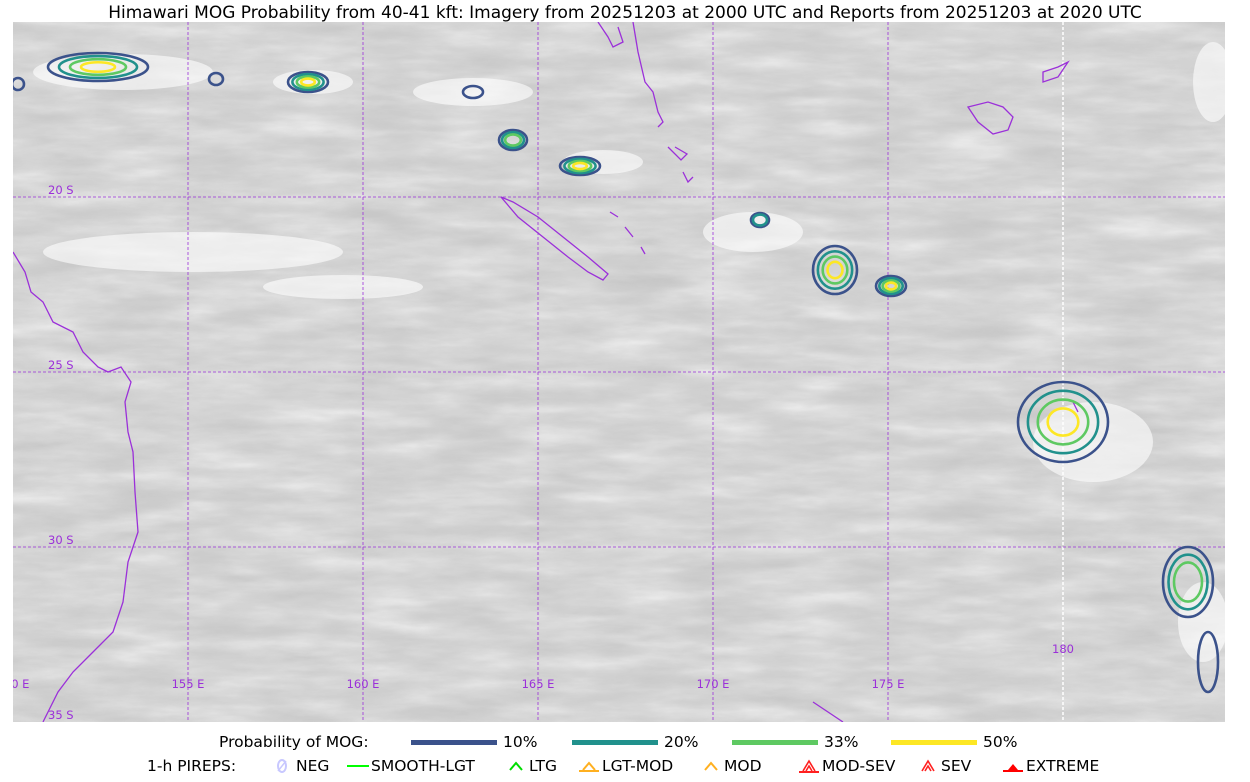 The width and height of the screenshot is (1250, 782). What do you see at coordinates (61, 190) in the screenshot?
I see `lat-label: 20 S` at bounding box center [61, 190].